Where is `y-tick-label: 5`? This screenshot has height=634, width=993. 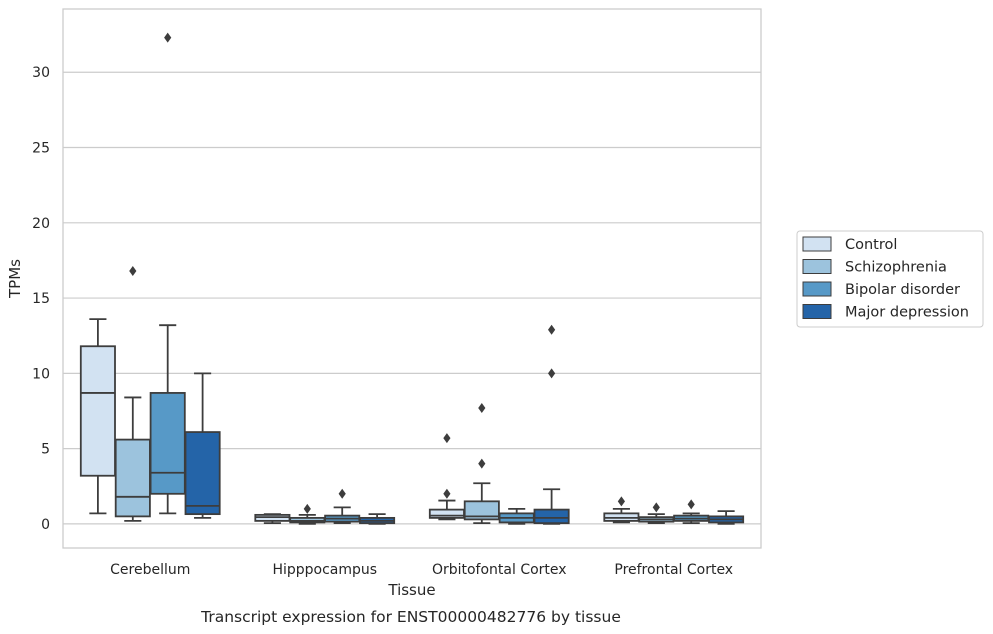 y-tick-label: 5 is located at coordinates (45, 450).